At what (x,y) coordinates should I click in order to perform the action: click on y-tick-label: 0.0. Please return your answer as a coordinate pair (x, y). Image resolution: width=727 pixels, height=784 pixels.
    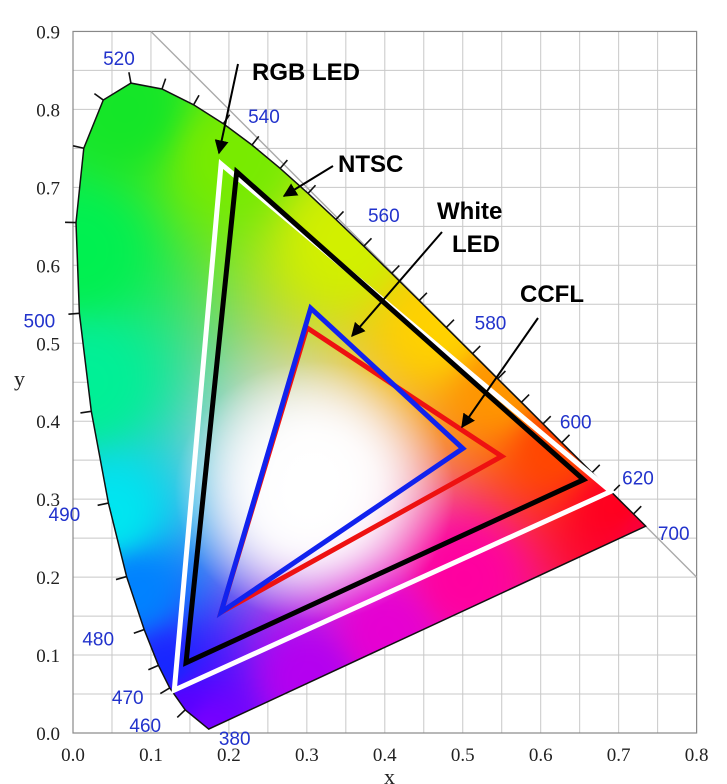
    Looking at the image, I should click on (48, 734).